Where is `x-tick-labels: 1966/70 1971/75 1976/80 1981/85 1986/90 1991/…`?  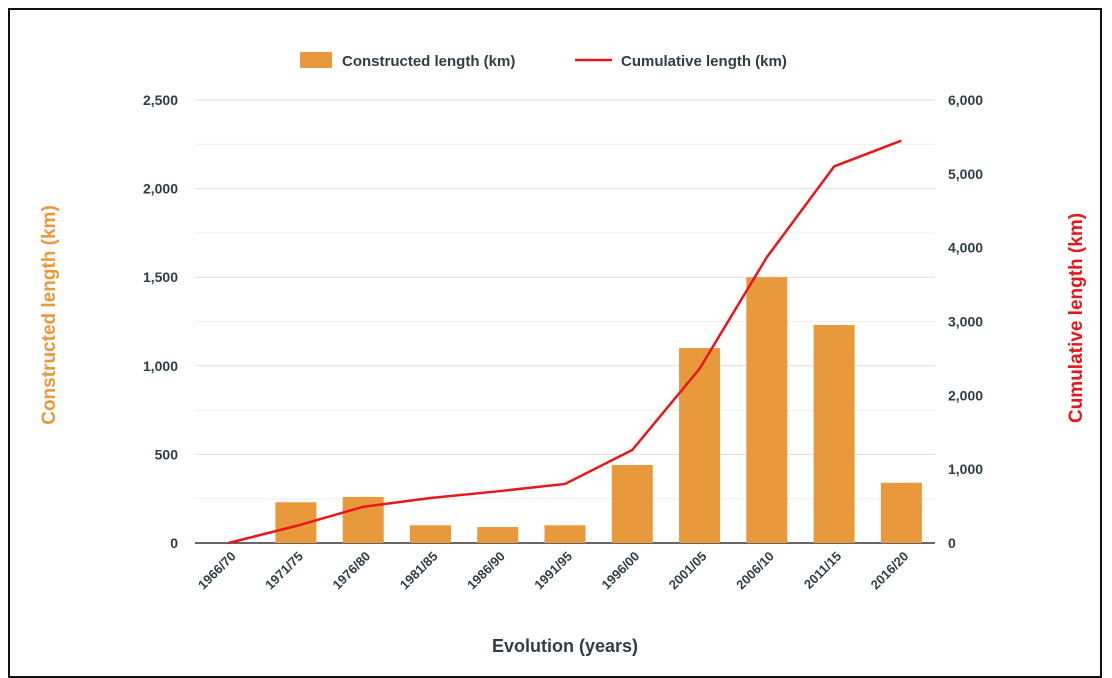
x-tick-labels: 1966/70 1971/75 1976/80 1981/85 1986/90 1991/… is located at coordinates (553, 571).